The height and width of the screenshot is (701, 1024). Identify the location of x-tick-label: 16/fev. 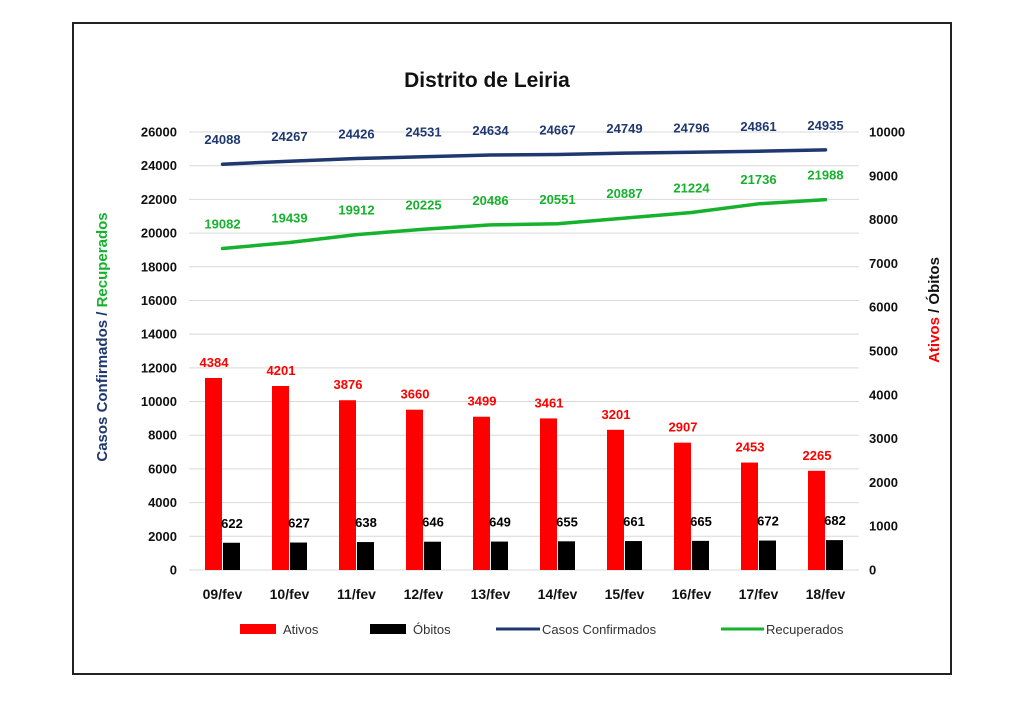
(692, 594).